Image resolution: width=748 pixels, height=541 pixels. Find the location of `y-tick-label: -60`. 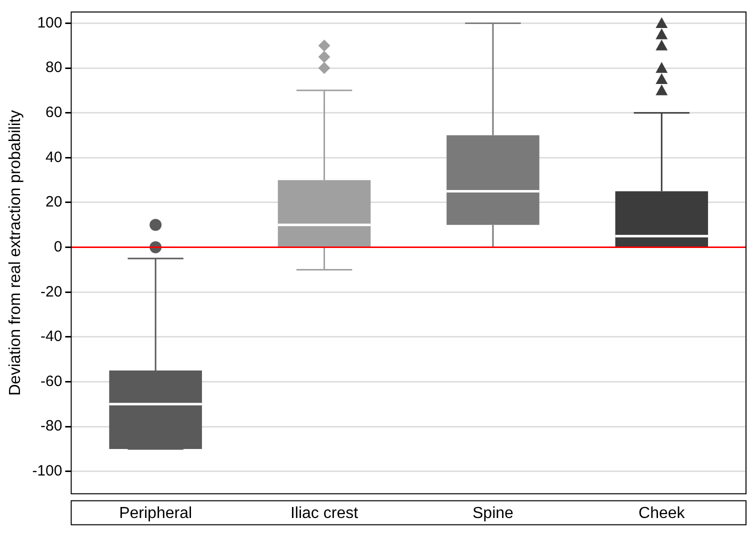

y-tick-label: -60 is located at coordinates (51, 381).